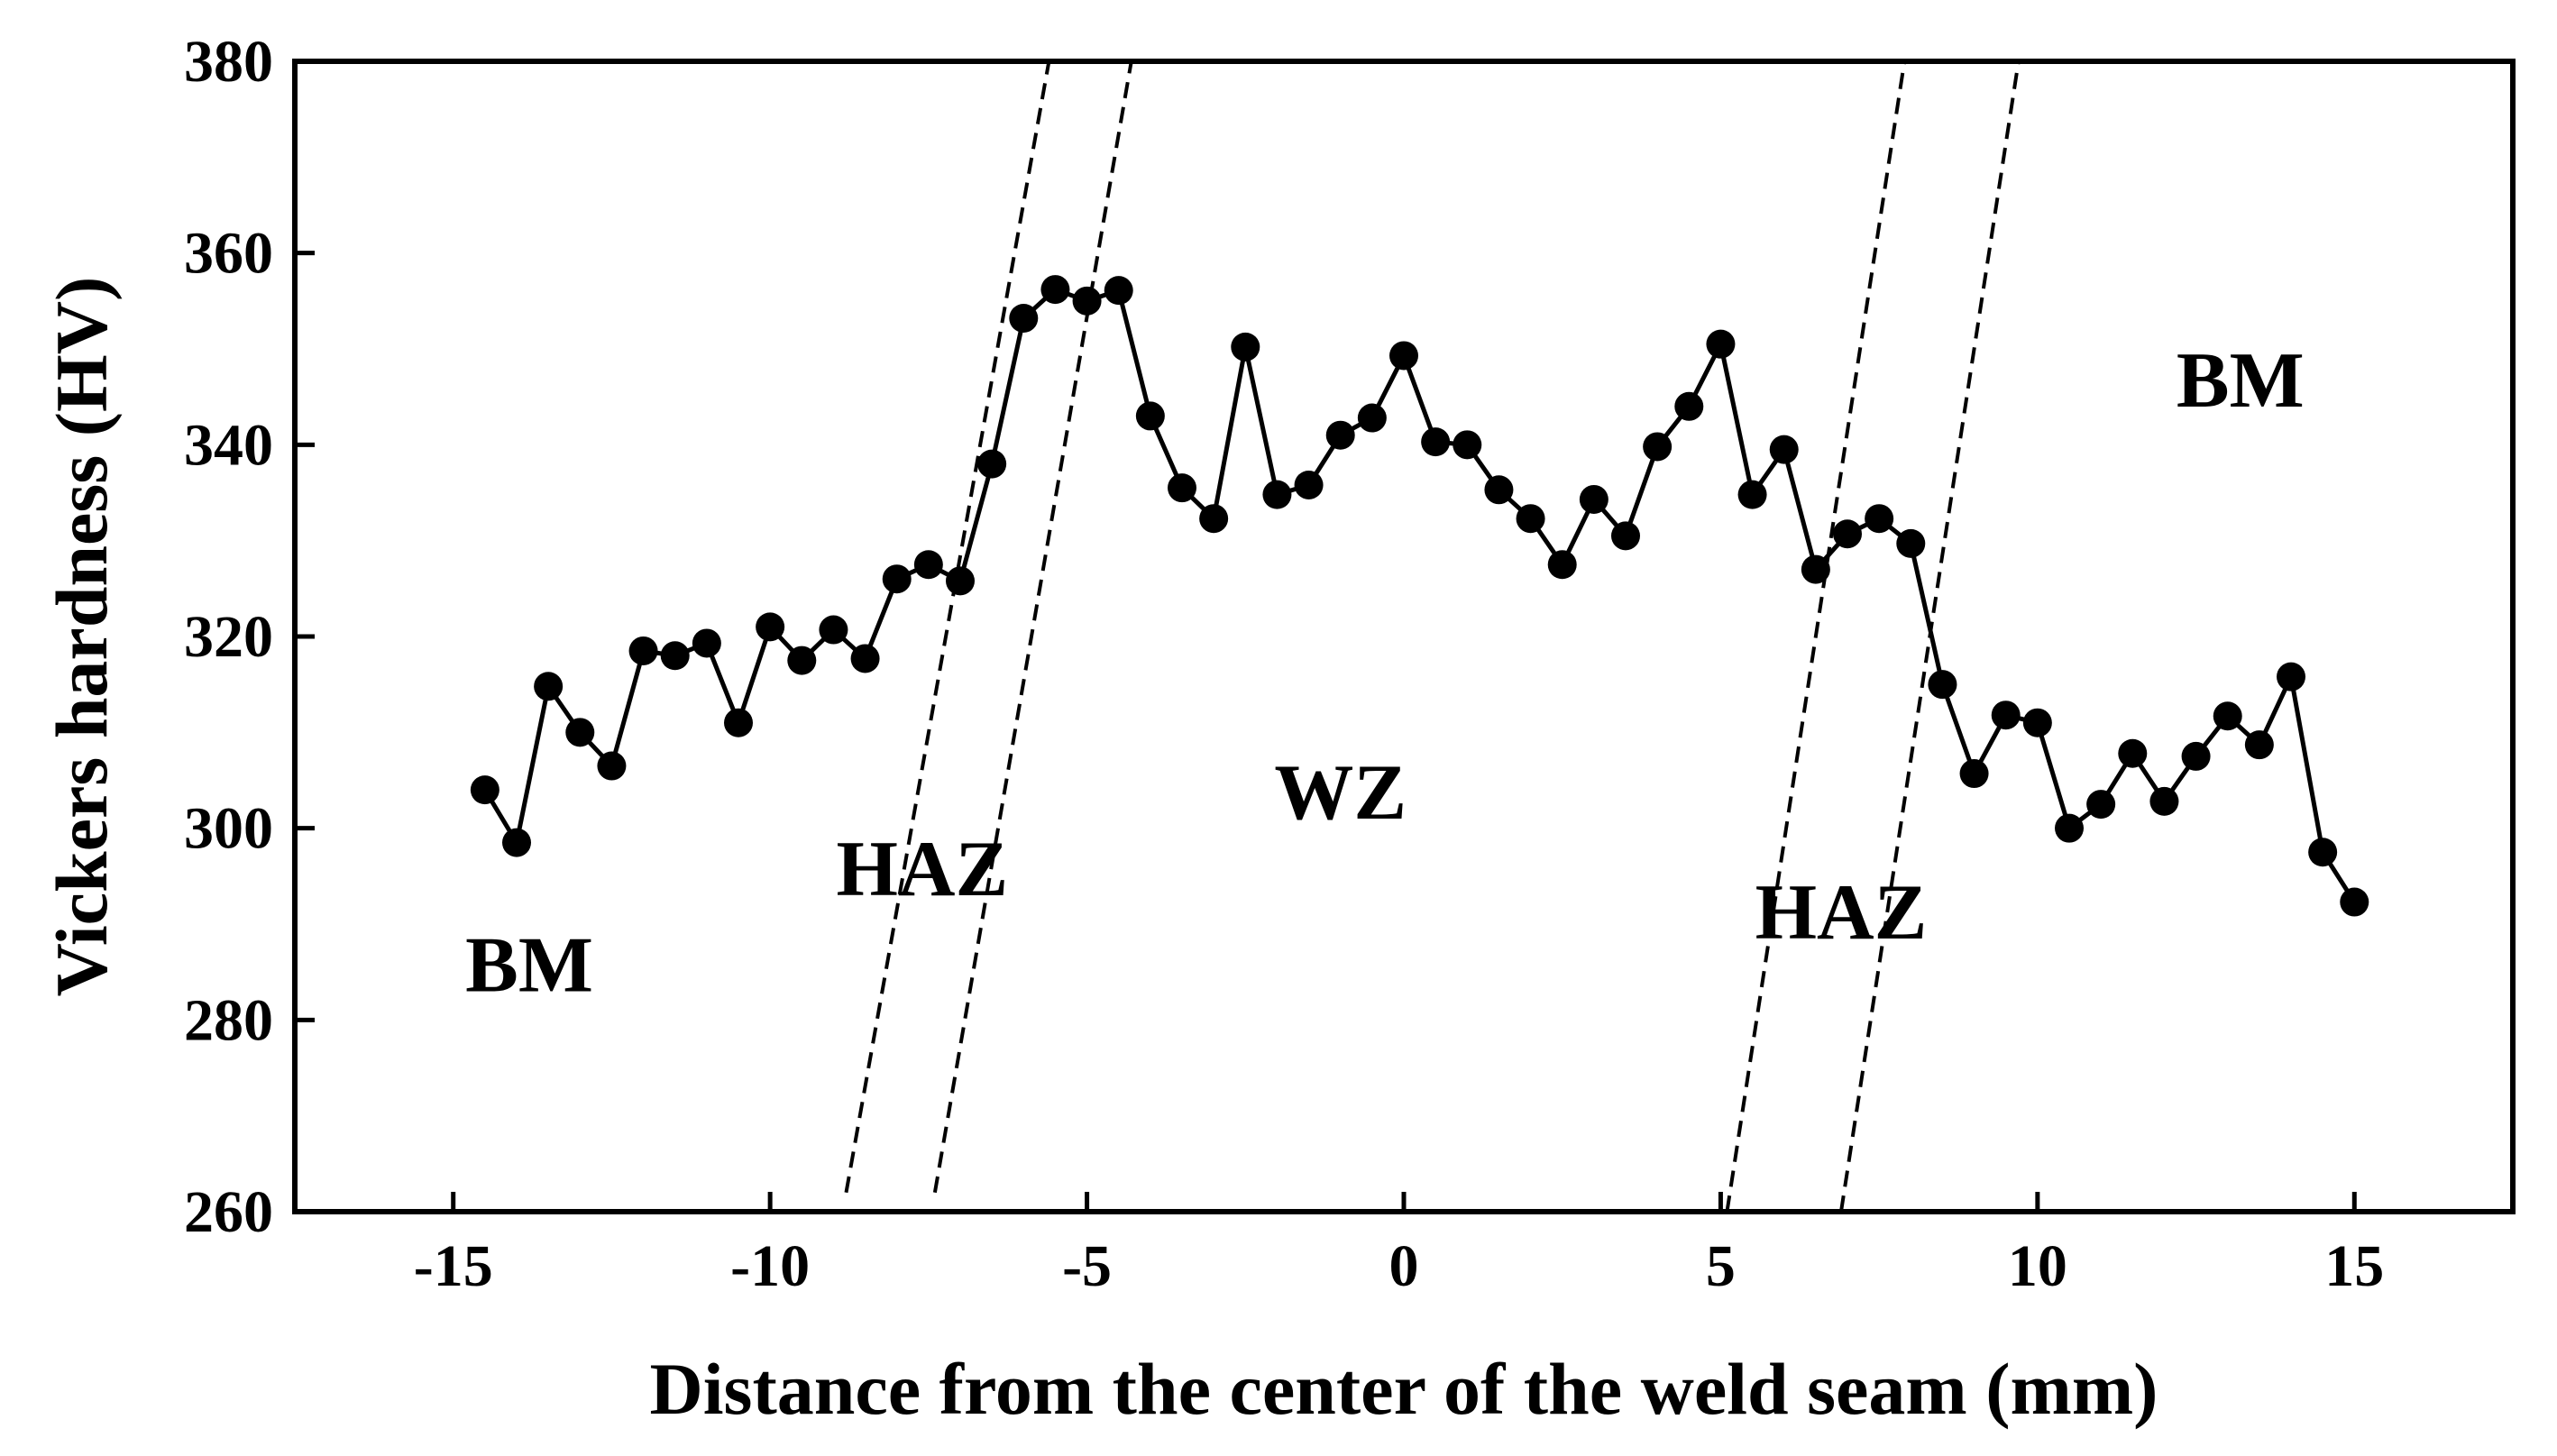 The image size is (2557, 1456). What do you see at coordinates (2354, 1266) in the screenshot?
I see `x-tick-label: 15` at bounding box center [2354, 1266].